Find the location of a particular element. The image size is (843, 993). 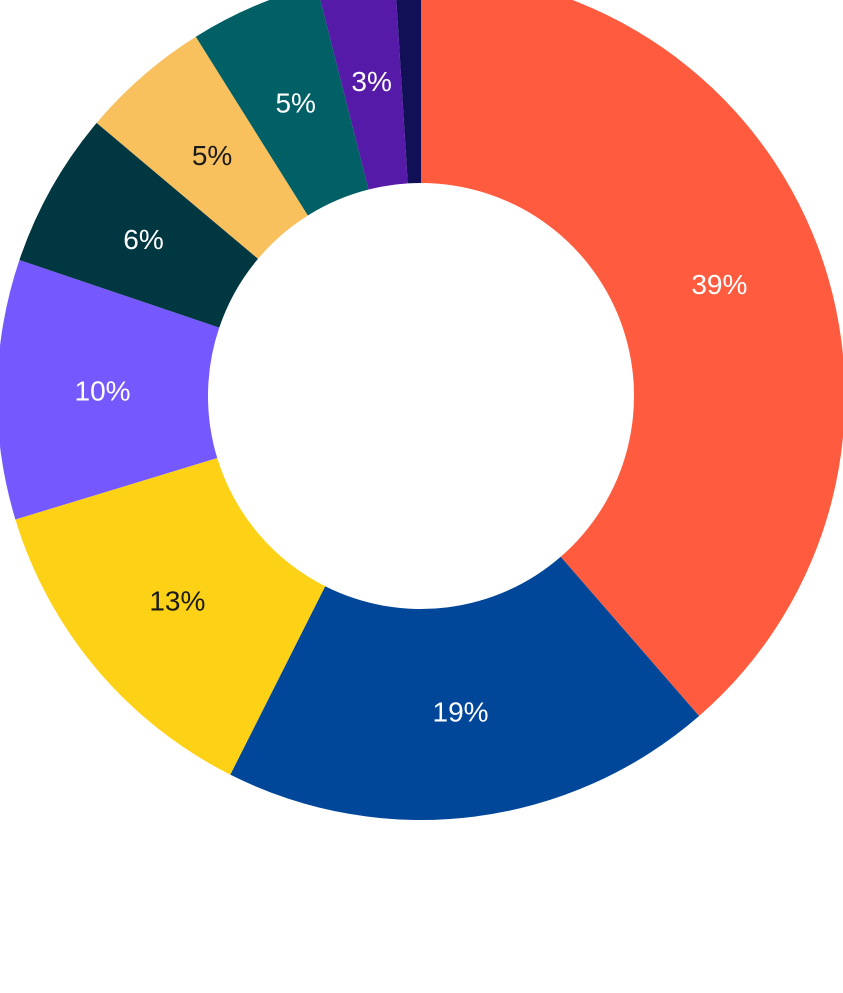

slice-label-2: 19% is located at coordinates (461, 712).